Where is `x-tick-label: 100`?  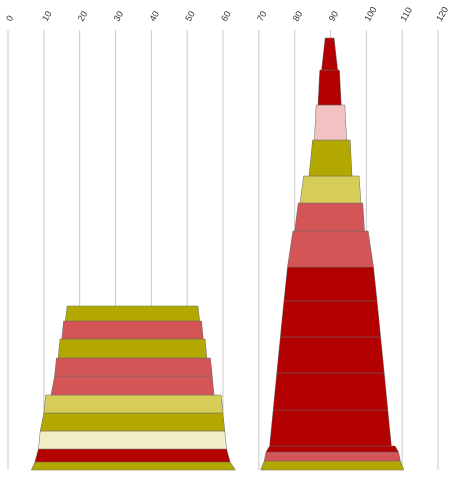
x-tick-label: 100 is located at coordinates (370, 14).